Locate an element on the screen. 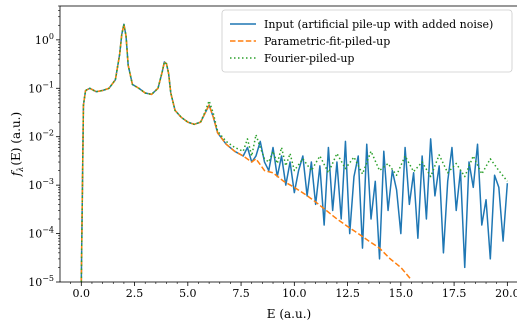 The image size is (517, 322). x-tick-label: 15.0 is located at coordinates (401, 293).